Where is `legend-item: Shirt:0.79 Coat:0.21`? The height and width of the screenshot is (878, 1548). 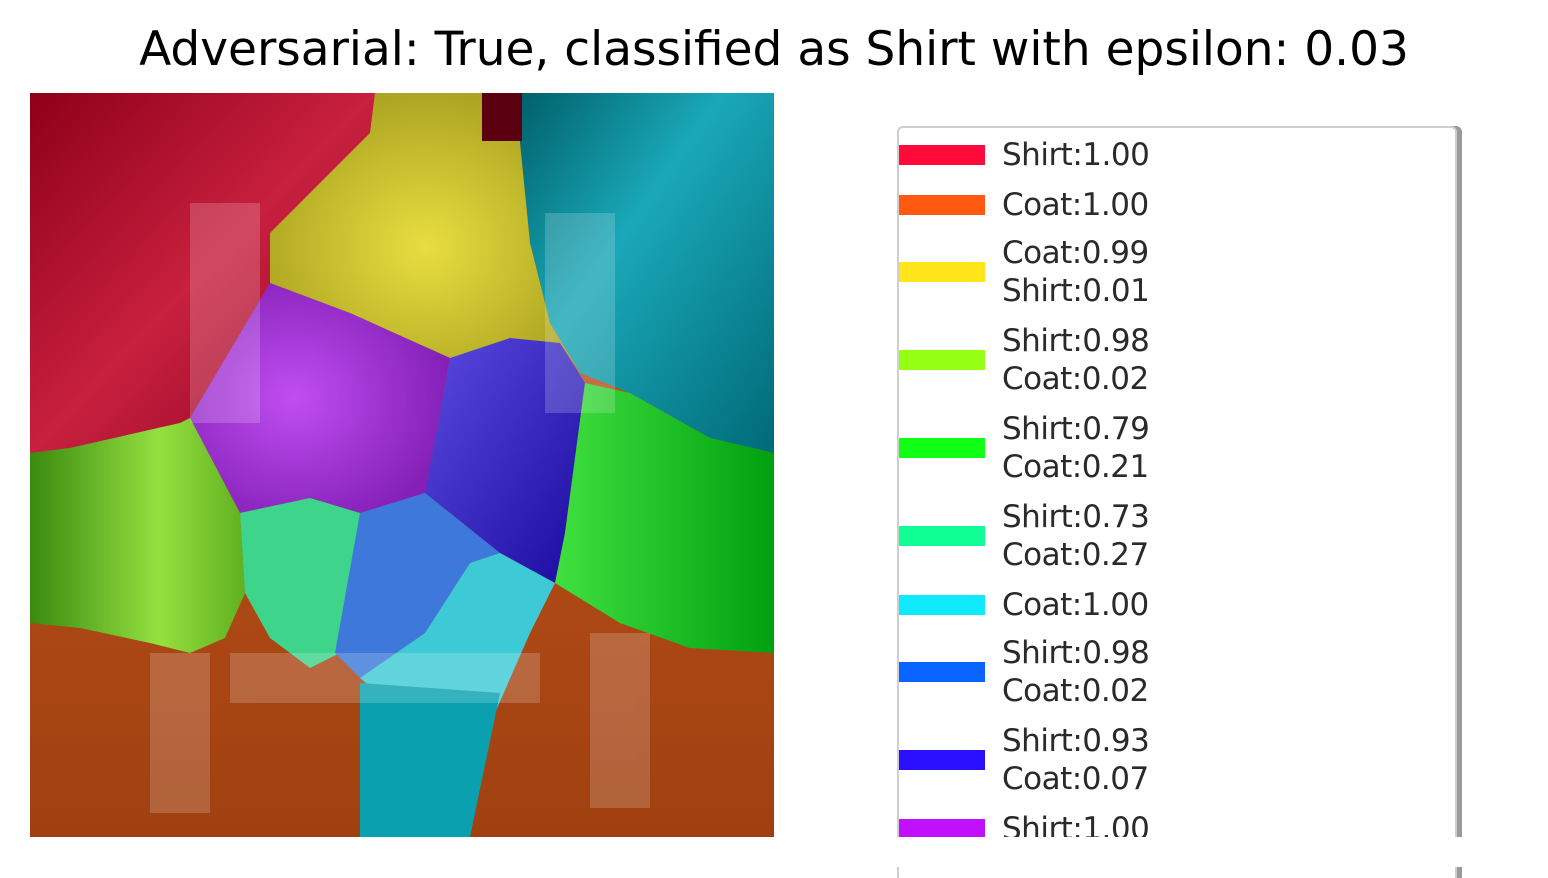 legend-item: Shirt:0.79 Coat:0.21 is located at coordinates (1169, 448).